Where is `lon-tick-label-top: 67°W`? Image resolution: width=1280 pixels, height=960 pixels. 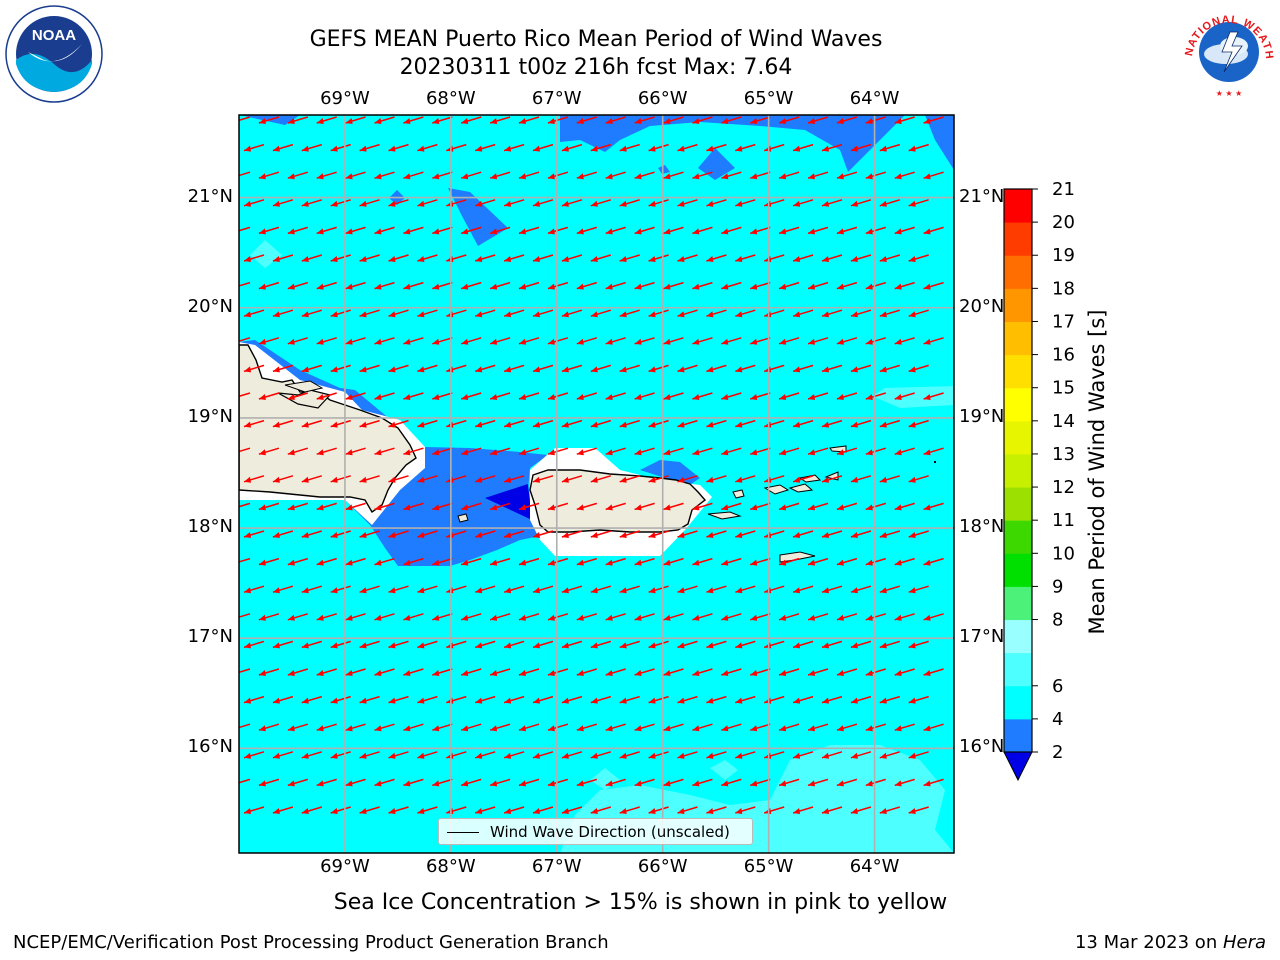
lon-tick-label-top: 67°W is located at coordinates (556, 98).